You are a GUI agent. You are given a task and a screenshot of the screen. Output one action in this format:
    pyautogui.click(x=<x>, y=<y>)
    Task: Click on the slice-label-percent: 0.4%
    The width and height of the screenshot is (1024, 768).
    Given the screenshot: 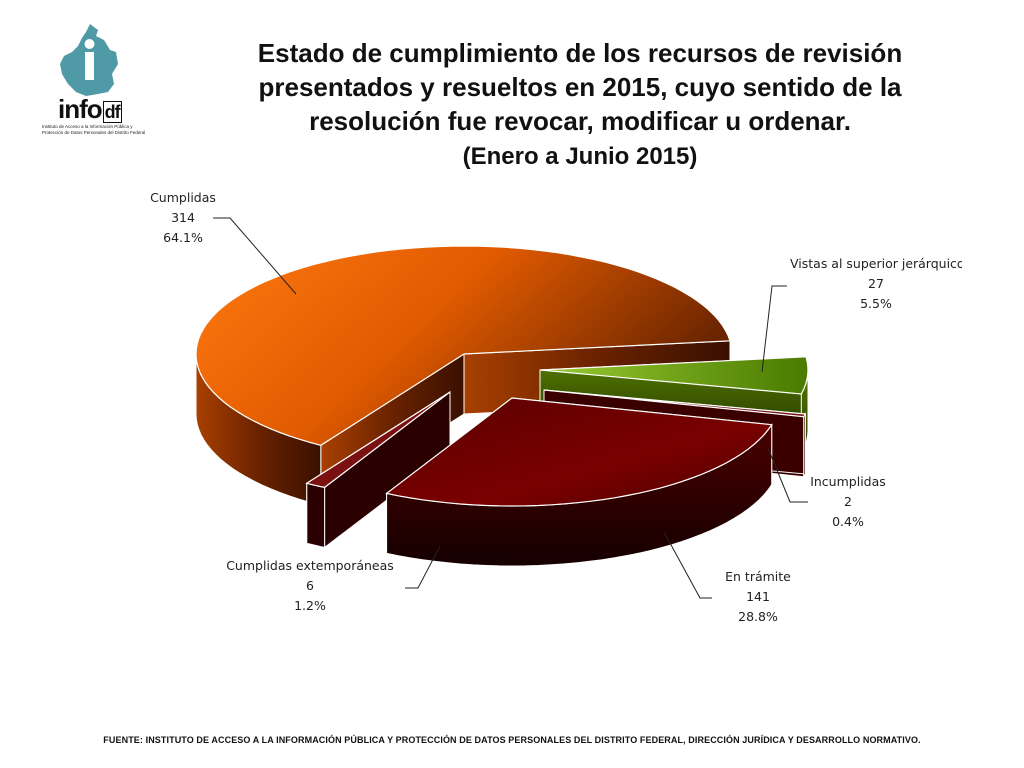 What is the action you would take?
    pyautogui.click(x=848, y=521)
    